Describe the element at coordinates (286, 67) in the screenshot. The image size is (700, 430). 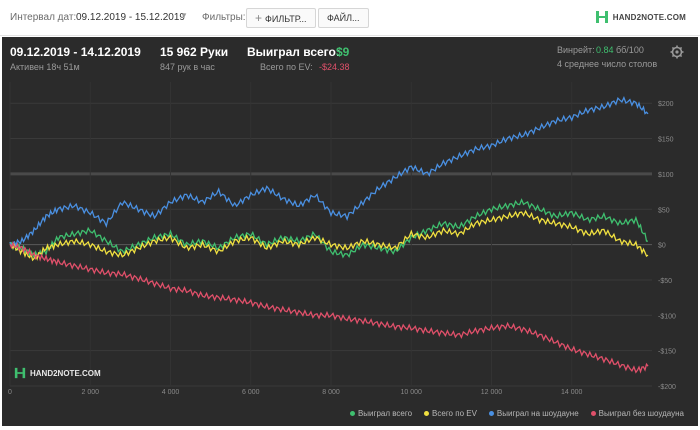
I see `ev-label: Всего по EV:` at that location.